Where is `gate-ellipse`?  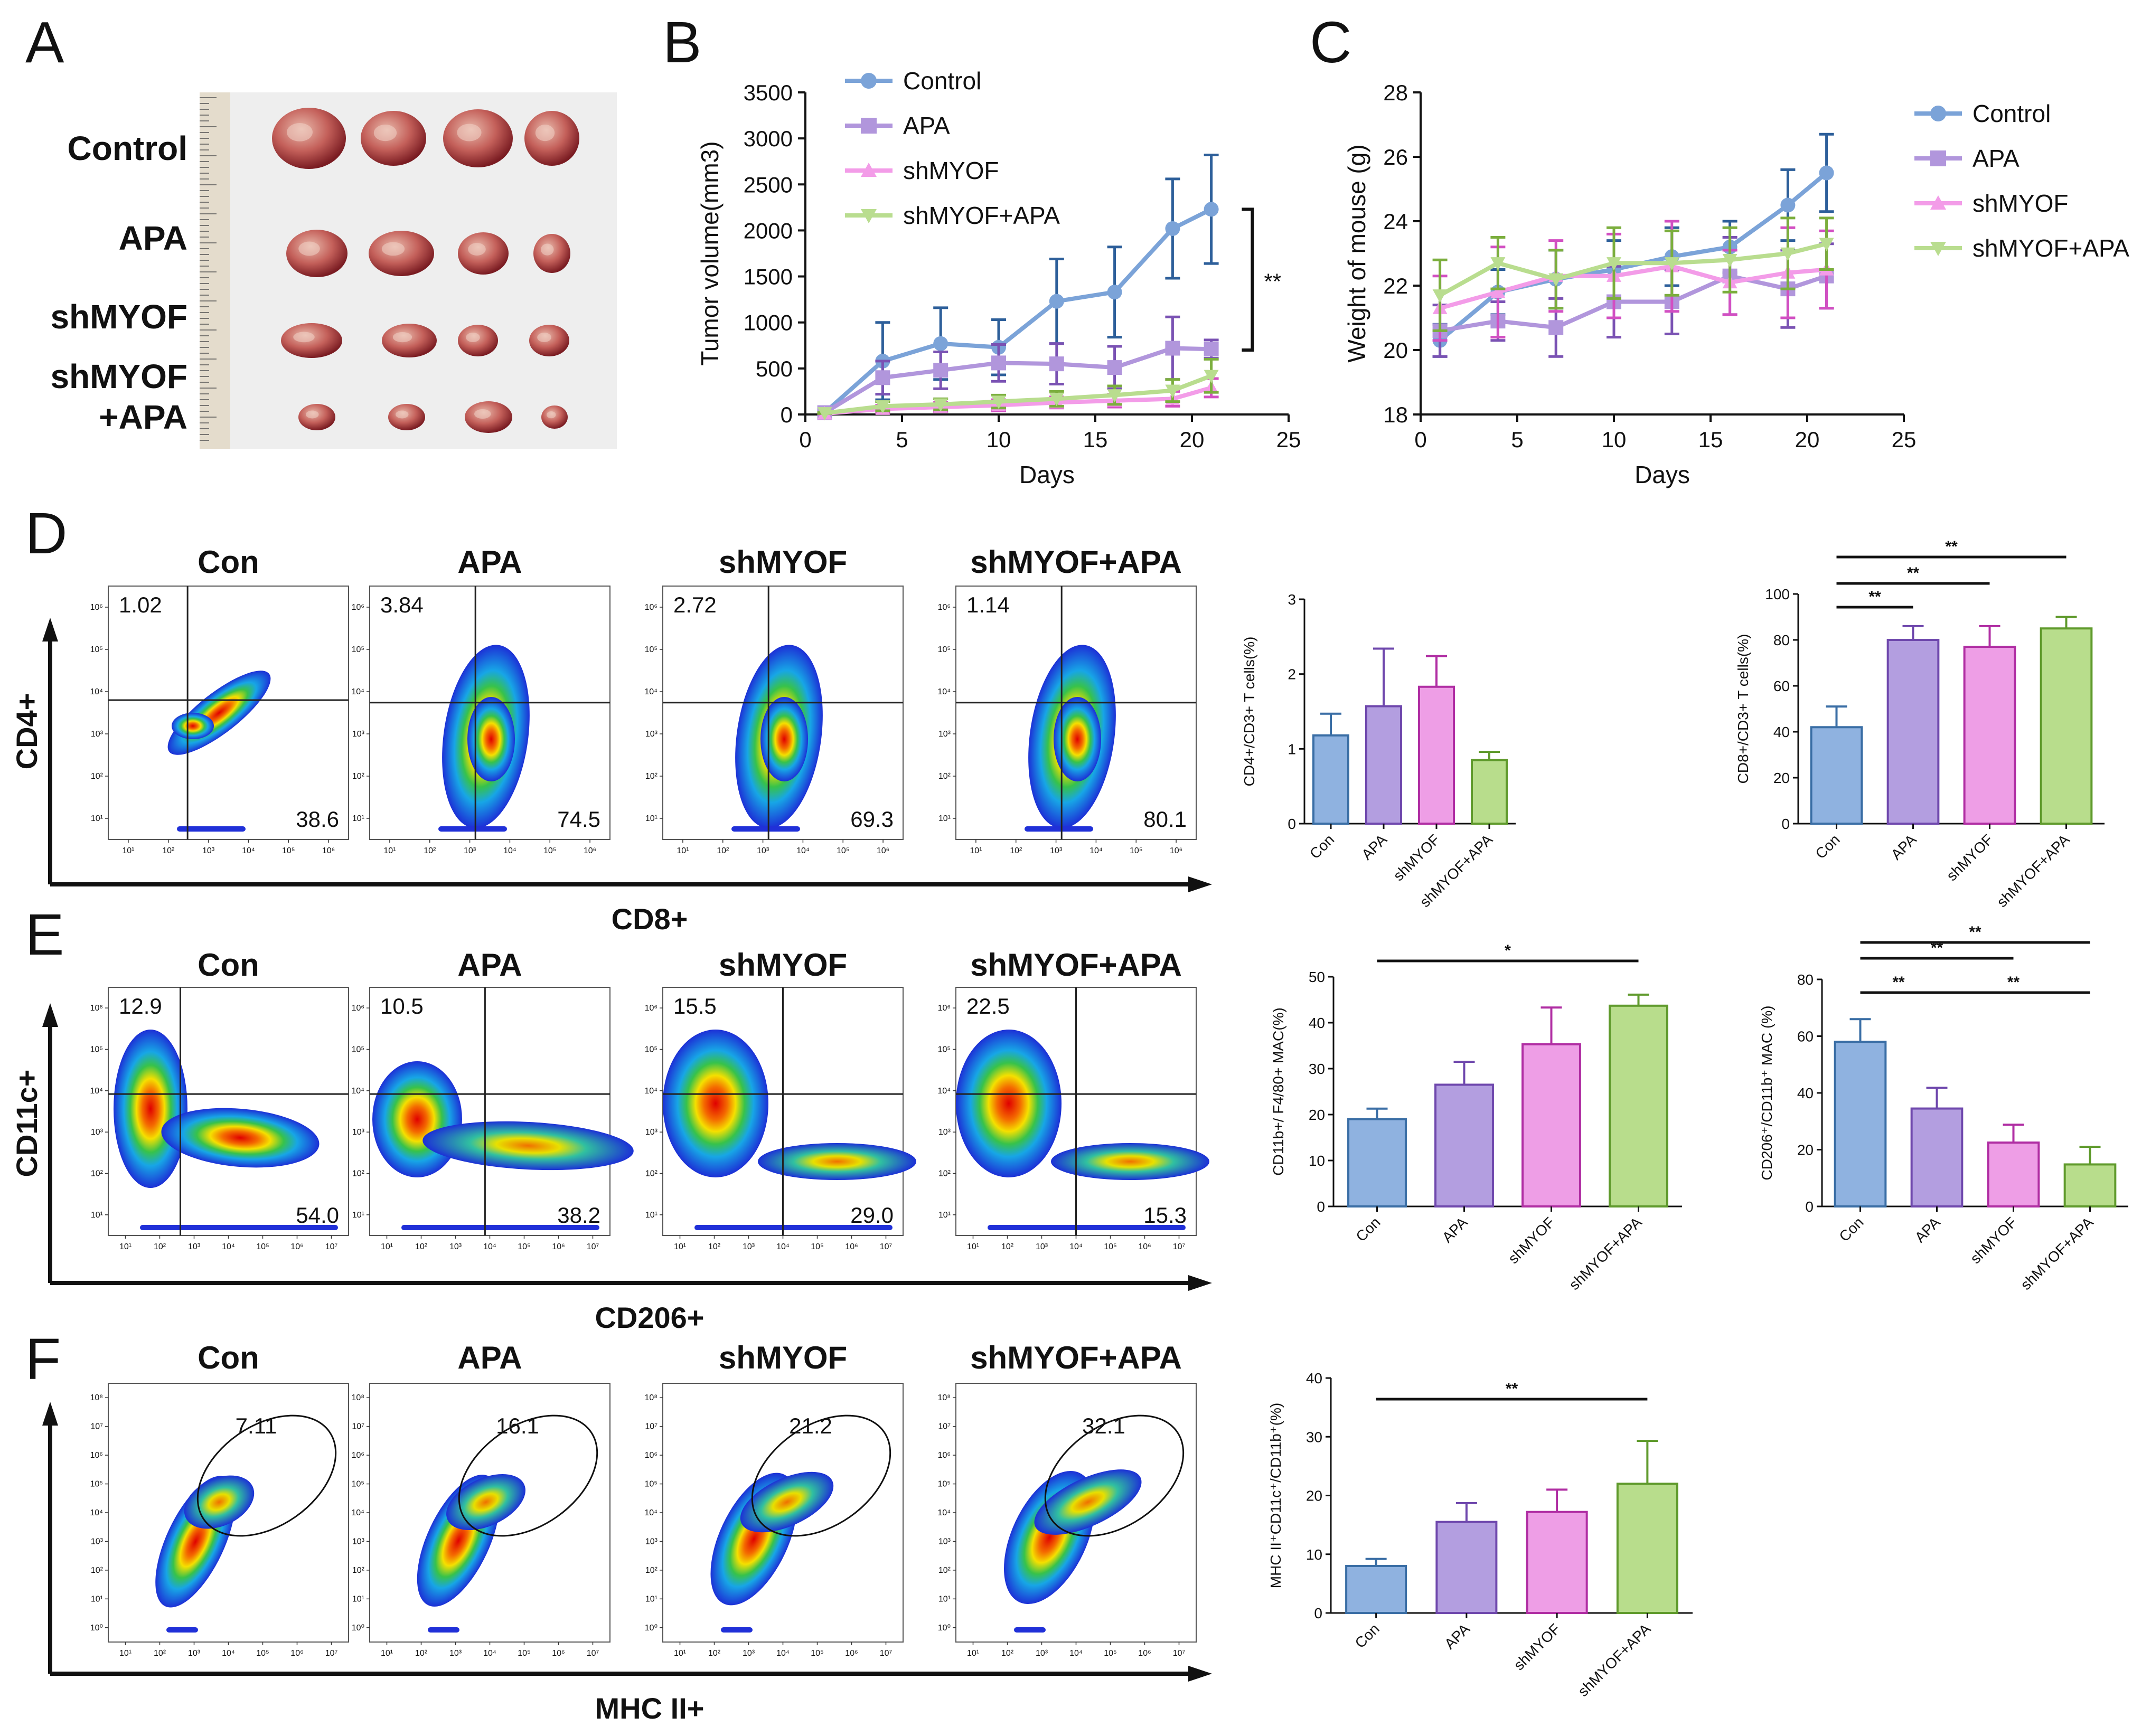
gate-ellipse is located at coordinates (821, 1475).